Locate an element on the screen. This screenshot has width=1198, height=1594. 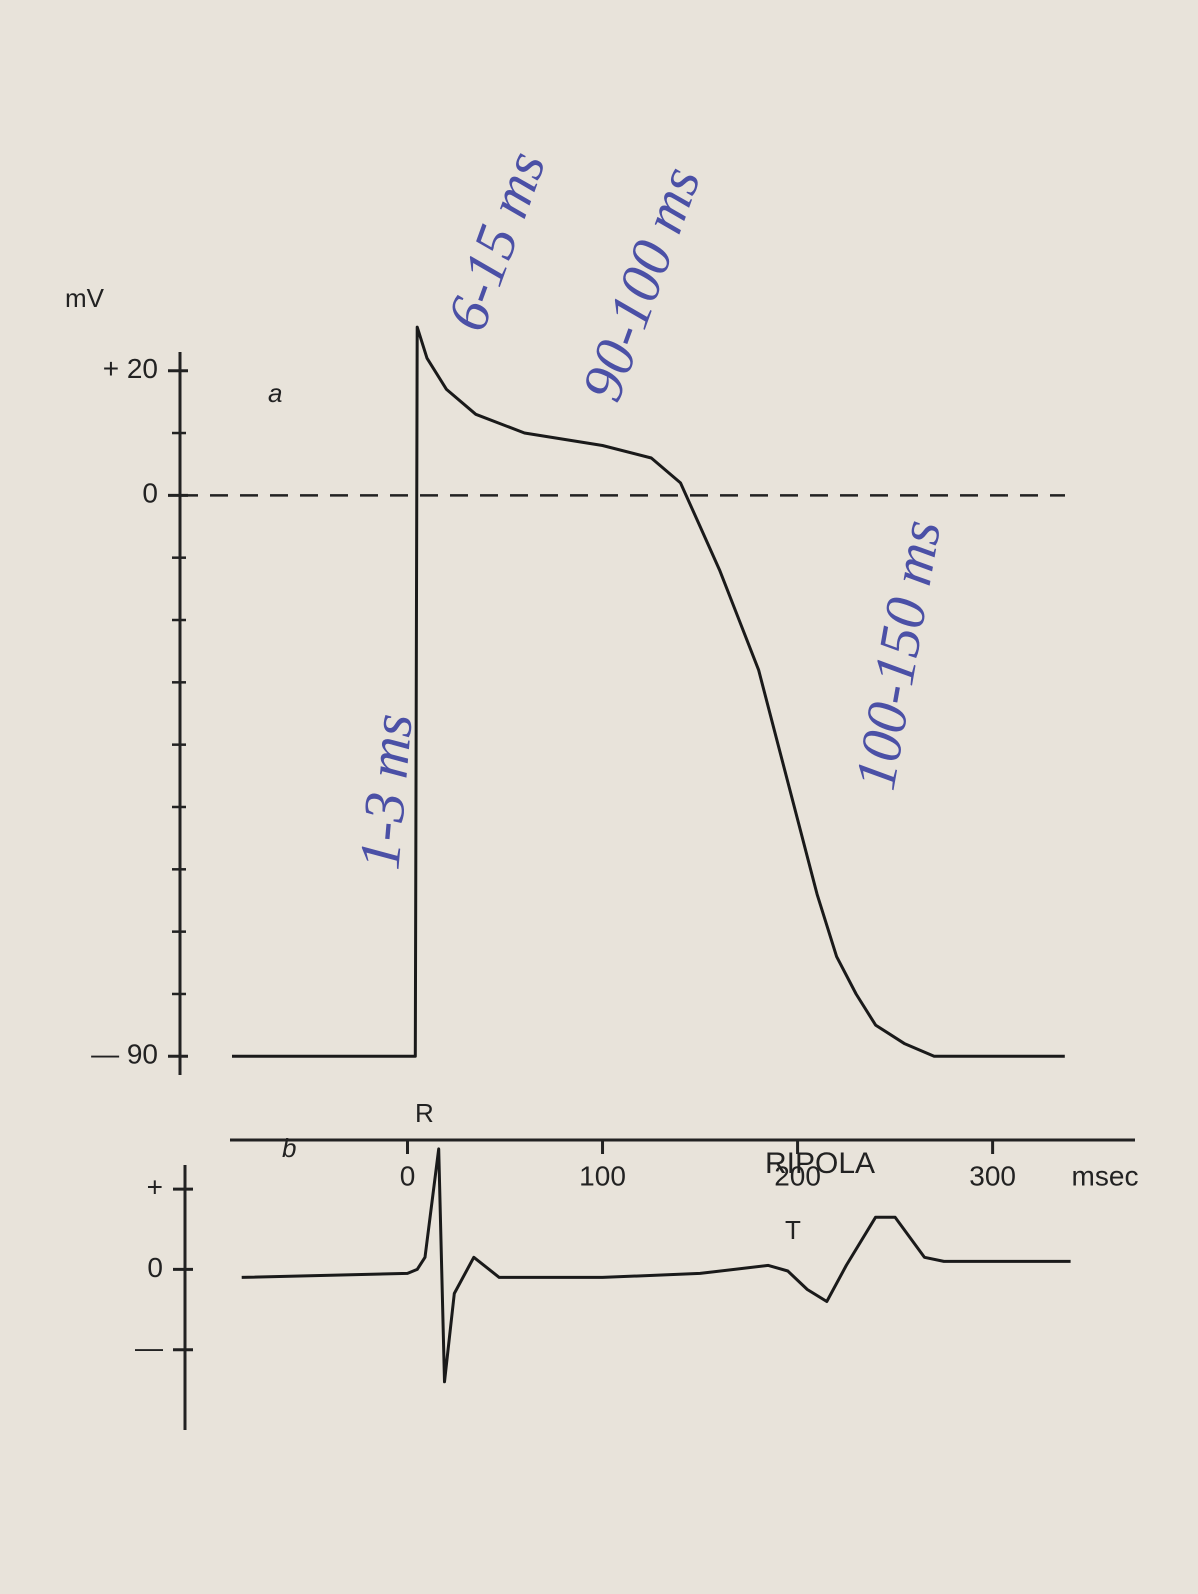
y-tick-label: — 90 is located at coordinates (124, 1054).